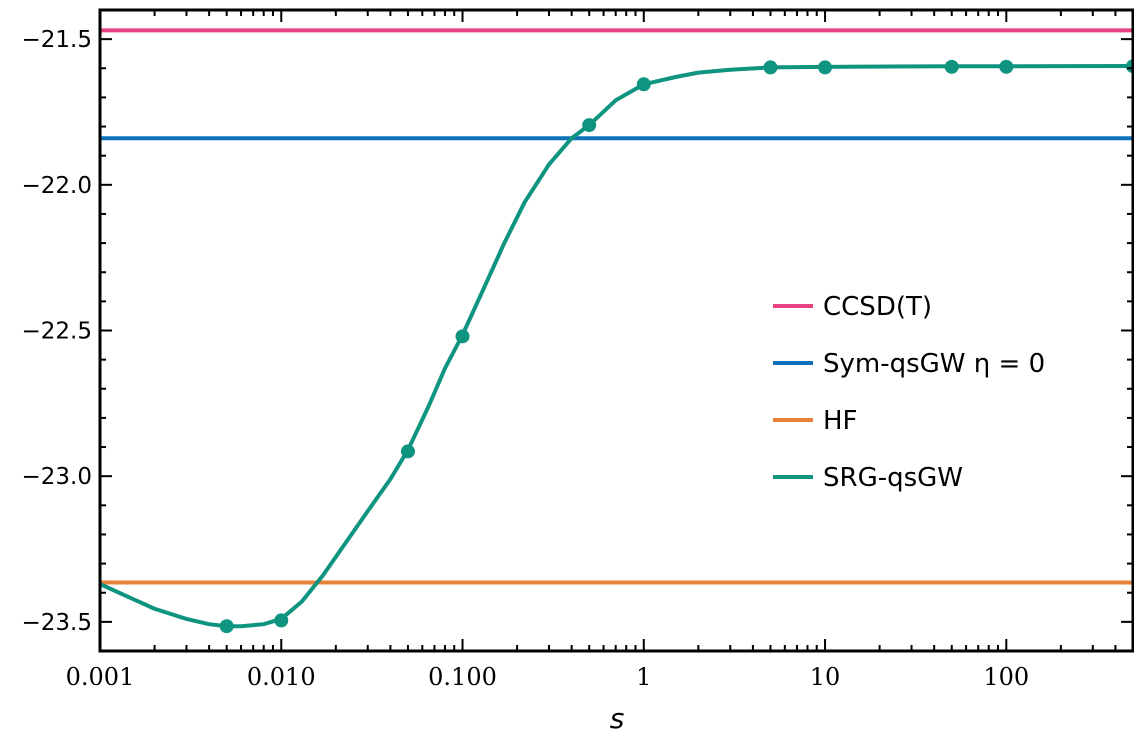 The image size is (1134, 737). What do you see at coordinates (617, 718) in the screenshot?
I see `x-axis-label: s` at bounding box center [617, 718].